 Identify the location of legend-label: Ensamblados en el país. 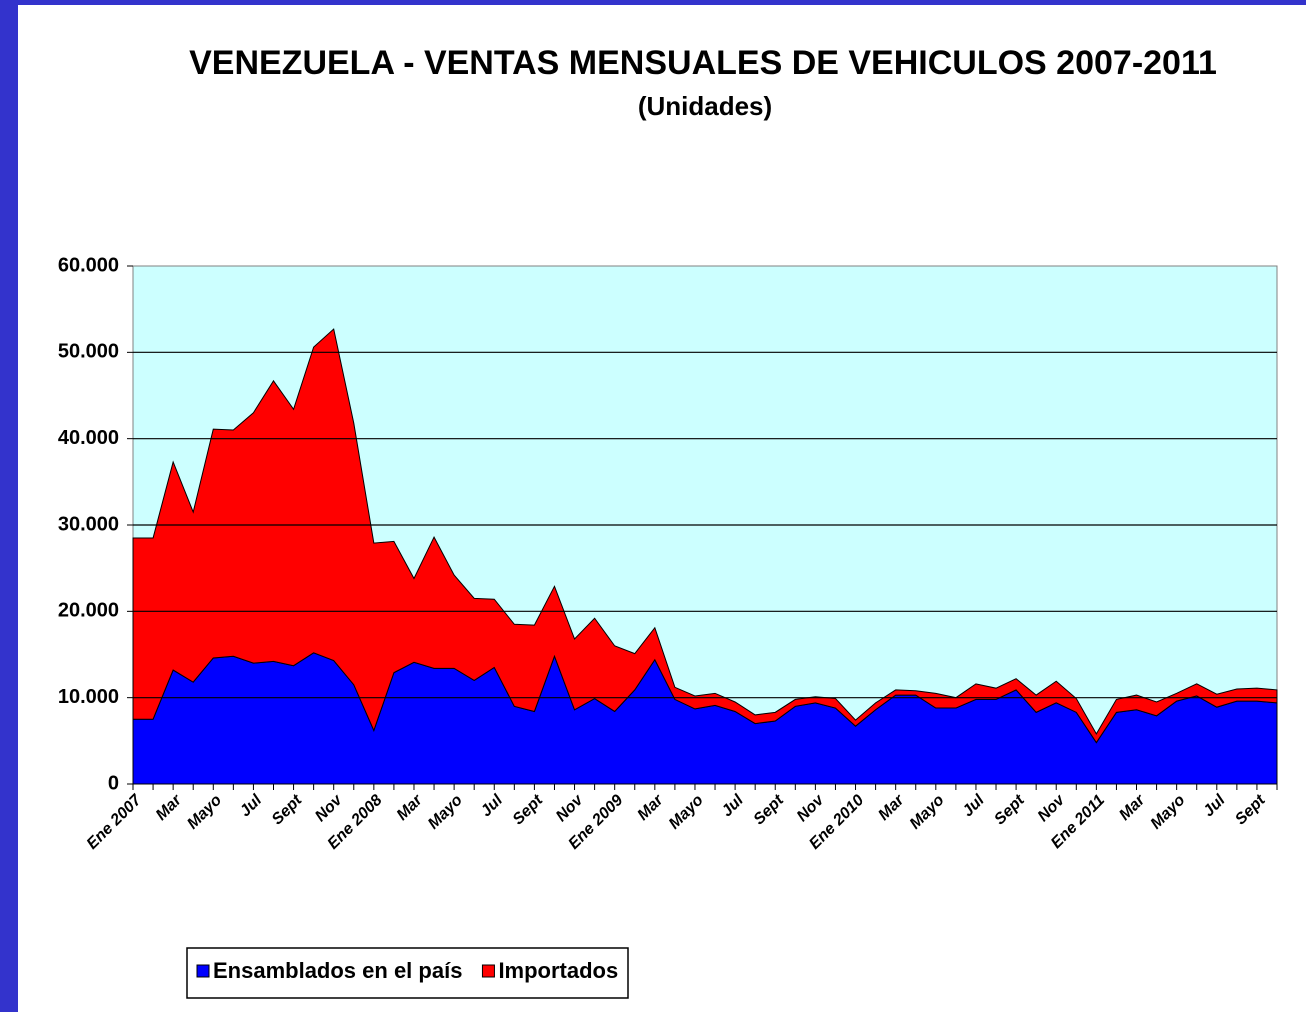
(337, 970).